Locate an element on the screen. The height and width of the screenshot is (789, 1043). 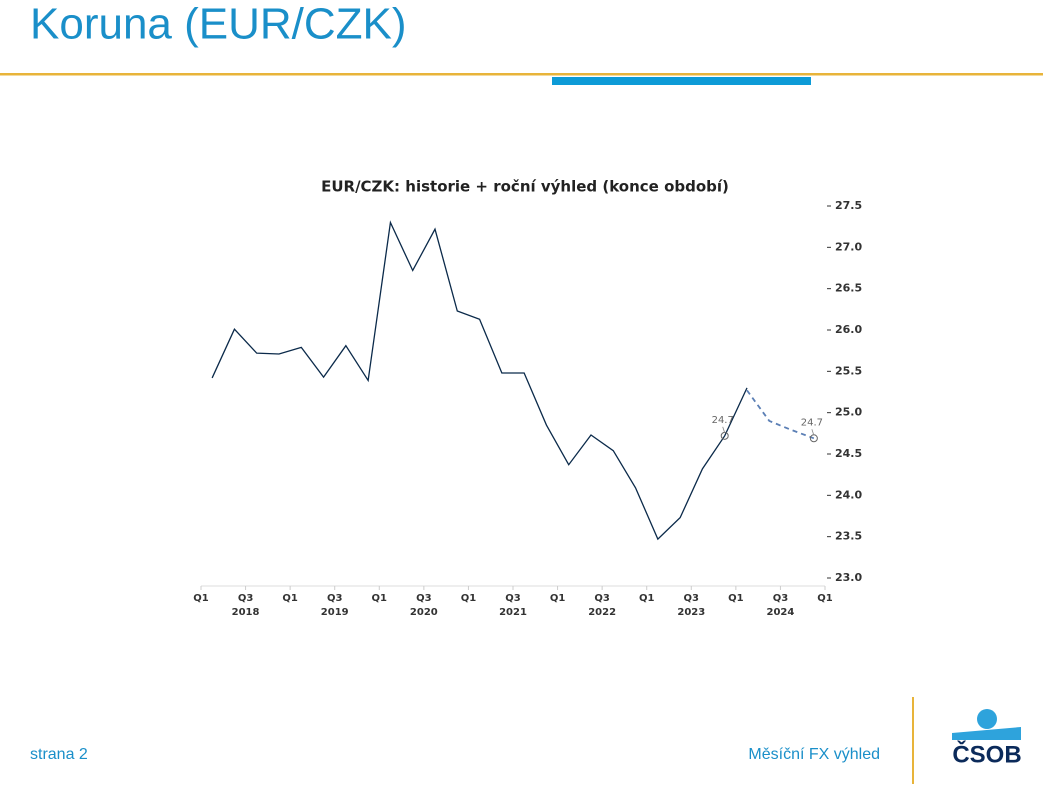
y-tick-label: 23.5 is located at coordinates (848, 536).